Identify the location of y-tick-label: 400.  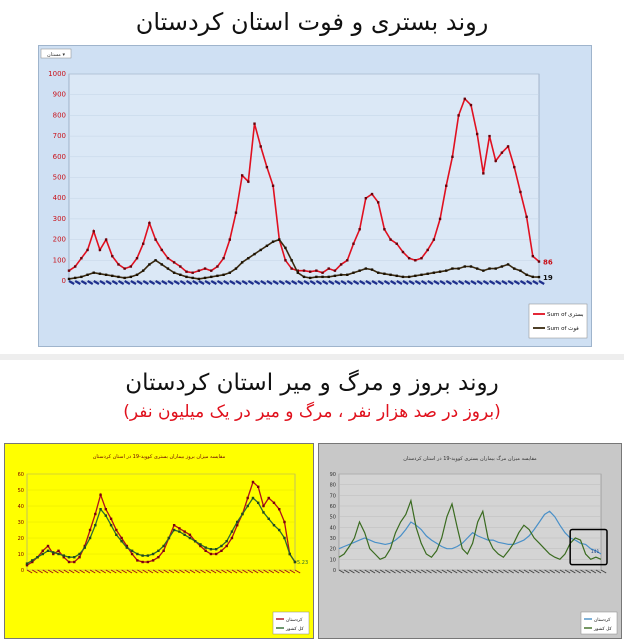
(59, 198).